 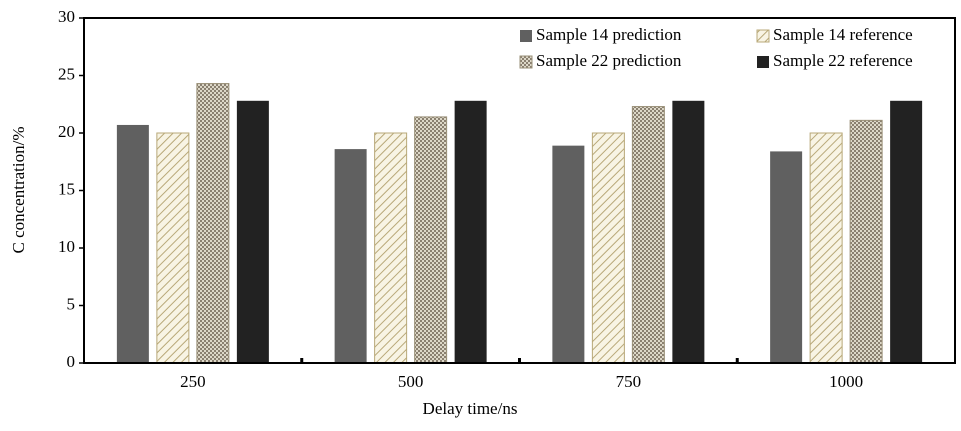 I want to click on x-axis-label: Delay time/ns, so click(x=470, y=408).